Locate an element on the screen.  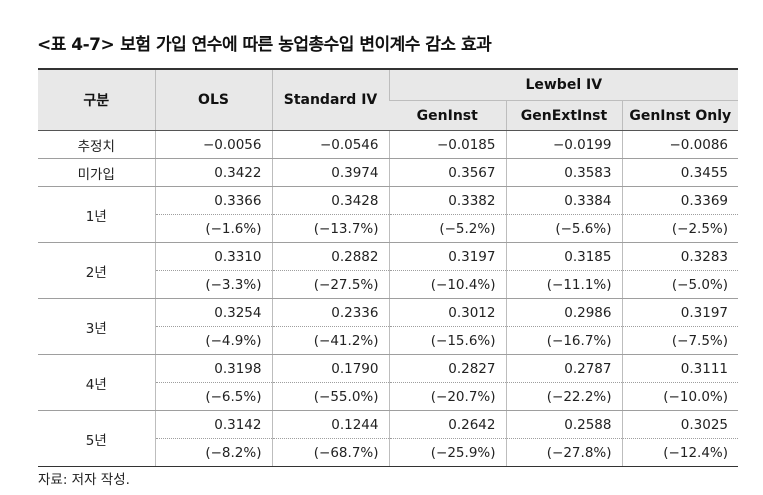
cell-value: 0.3012 is located at coordinates (447, 312).